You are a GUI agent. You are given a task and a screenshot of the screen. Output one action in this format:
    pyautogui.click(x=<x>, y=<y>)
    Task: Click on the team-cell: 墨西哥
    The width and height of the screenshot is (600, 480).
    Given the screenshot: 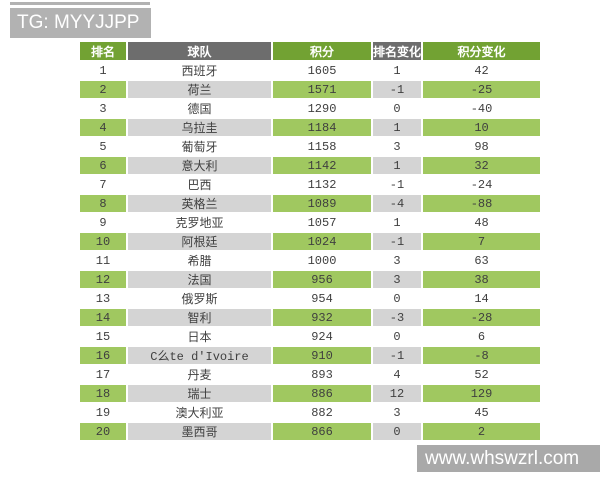 What is the action you would take?
    pyautogui.click(x=199, y=431)
    